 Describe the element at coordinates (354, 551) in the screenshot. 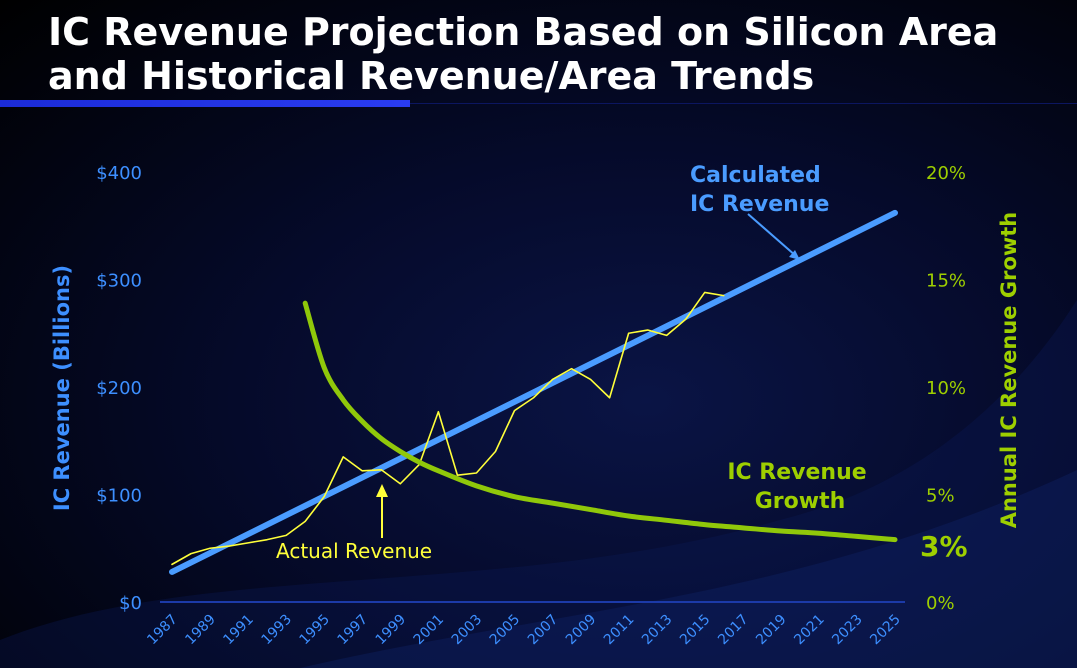

I see `actual-revenue-label: Actual Revenue` at that location.